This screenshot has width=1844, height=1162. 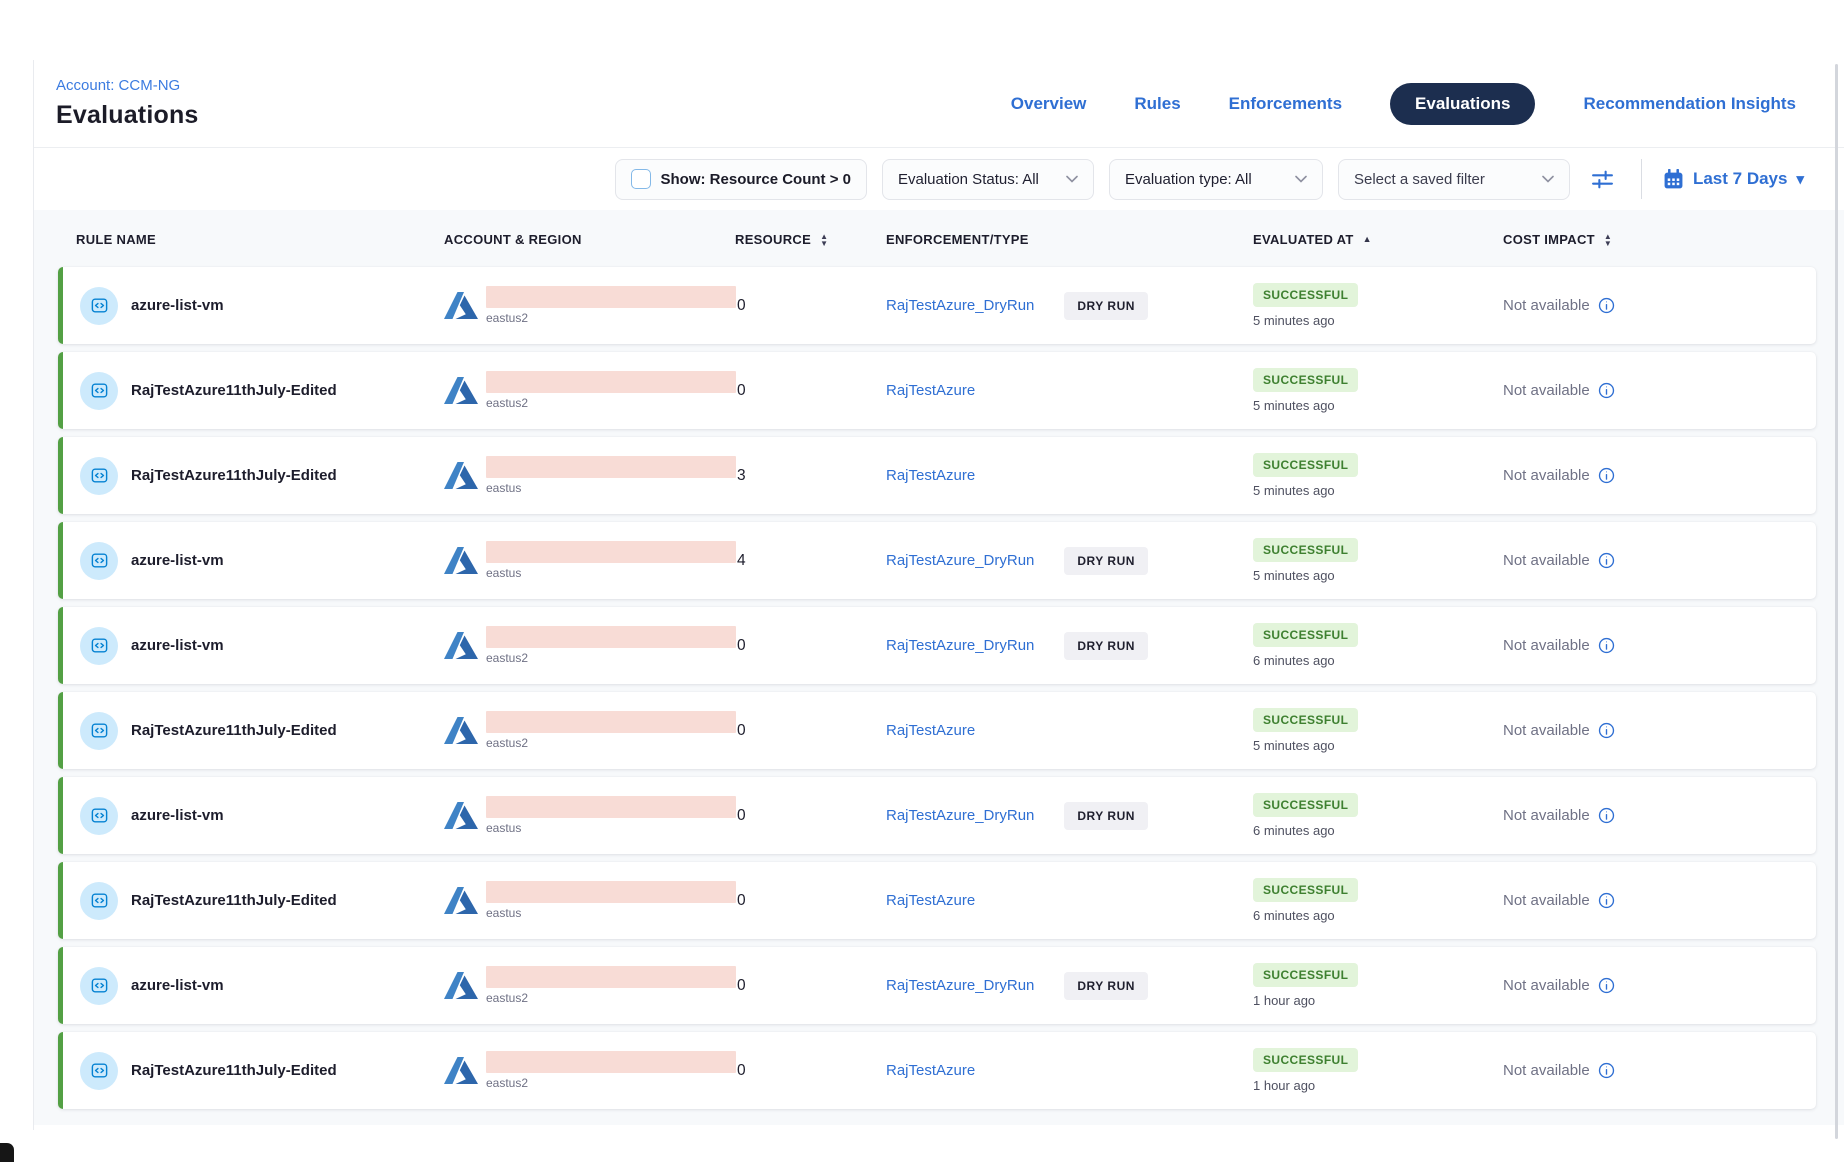 I want to click on evaluated-at-cell: SUCCESSFUL 1 hour ago, so click(x=1378, y=1070).